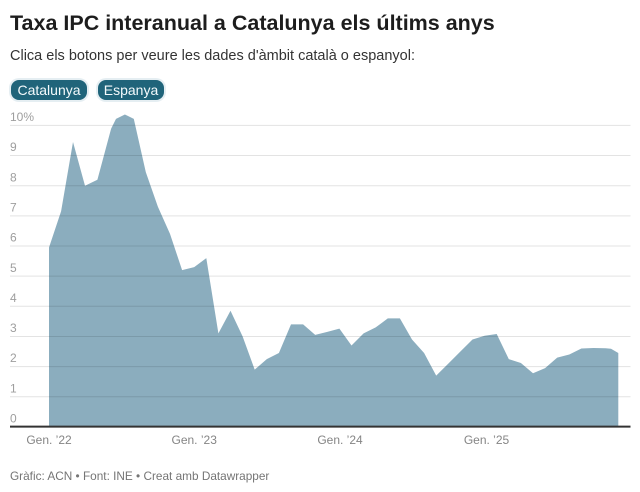 This screenshot has width=640, height=492. Describe the element at coordinates (13, 238) in the screenshot. I see `svg-text: 6` at that location.